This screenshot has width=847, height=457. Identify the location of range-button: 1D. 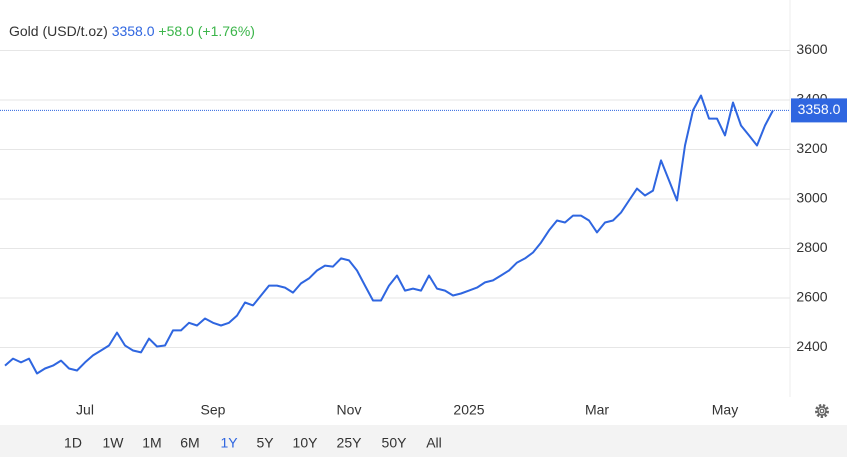
(73, 443).